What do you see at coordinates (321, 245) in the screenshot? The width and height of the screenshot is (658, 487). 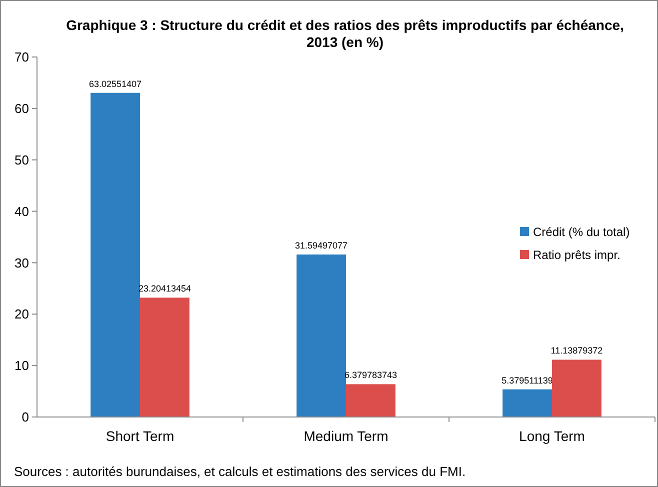 I see `data-label: 31.59497077` at bounding box center [321, 245].